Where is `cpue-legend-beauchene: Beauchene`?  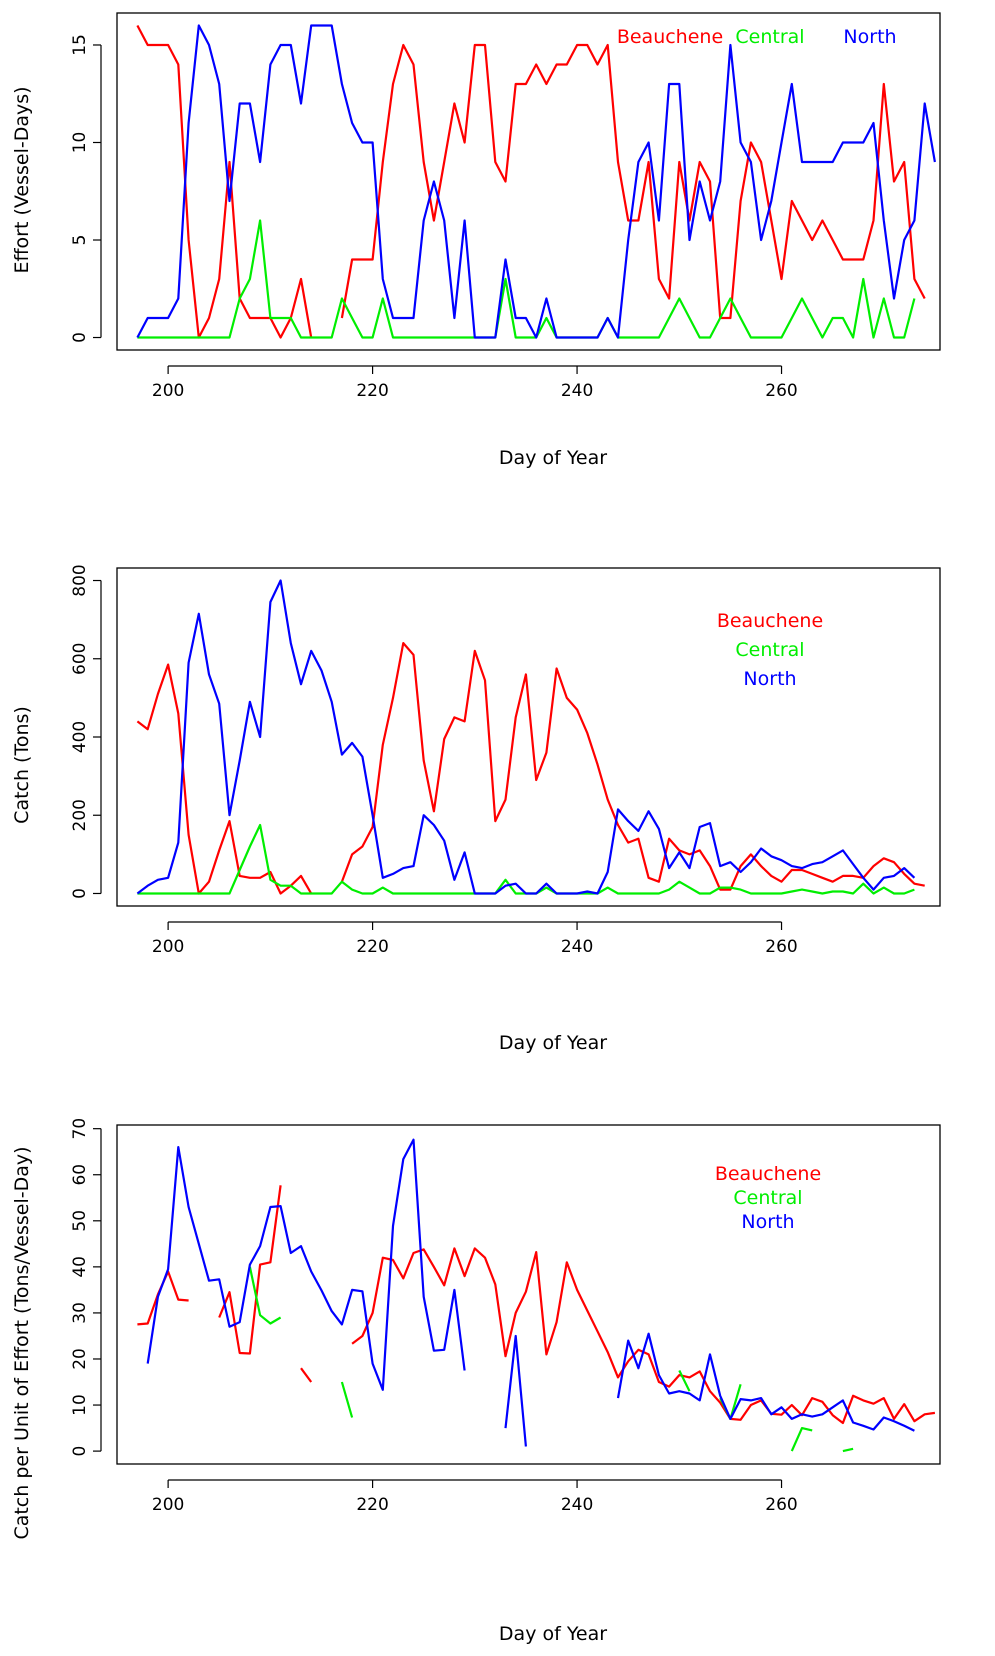
cpue-legend-beauchene: Beauchene is located at coordinates (768, 1174).